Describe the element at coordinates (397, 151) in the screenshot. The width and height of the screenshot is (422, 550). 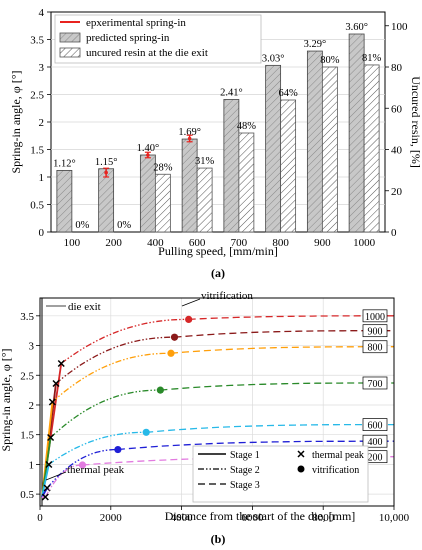
I see `y2-tick-label: 40` at that location.